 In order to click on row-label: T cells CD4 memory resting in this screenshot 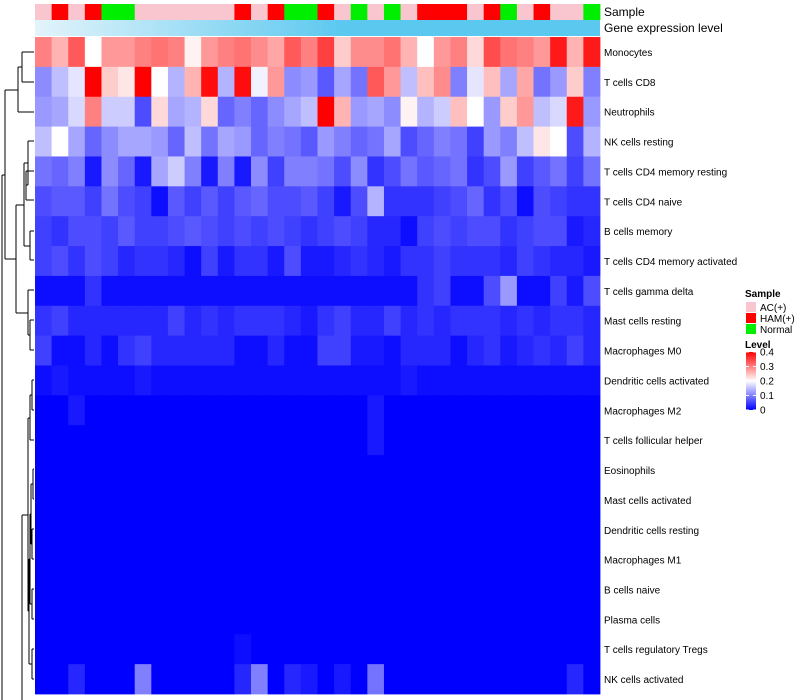, I will do `click(665, 172)`.